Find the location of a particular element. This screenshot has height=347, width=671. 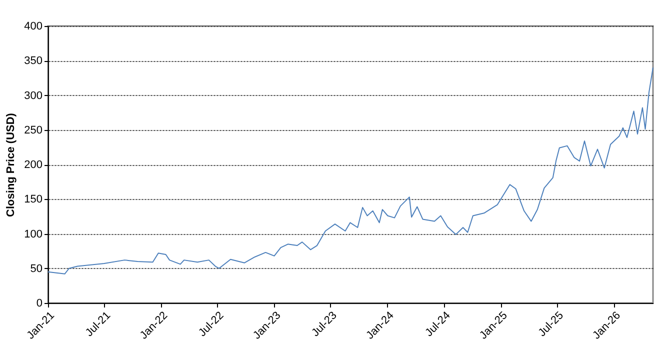

y-axis-title: Closing Price (USD) is located at coordinates (11, 164).